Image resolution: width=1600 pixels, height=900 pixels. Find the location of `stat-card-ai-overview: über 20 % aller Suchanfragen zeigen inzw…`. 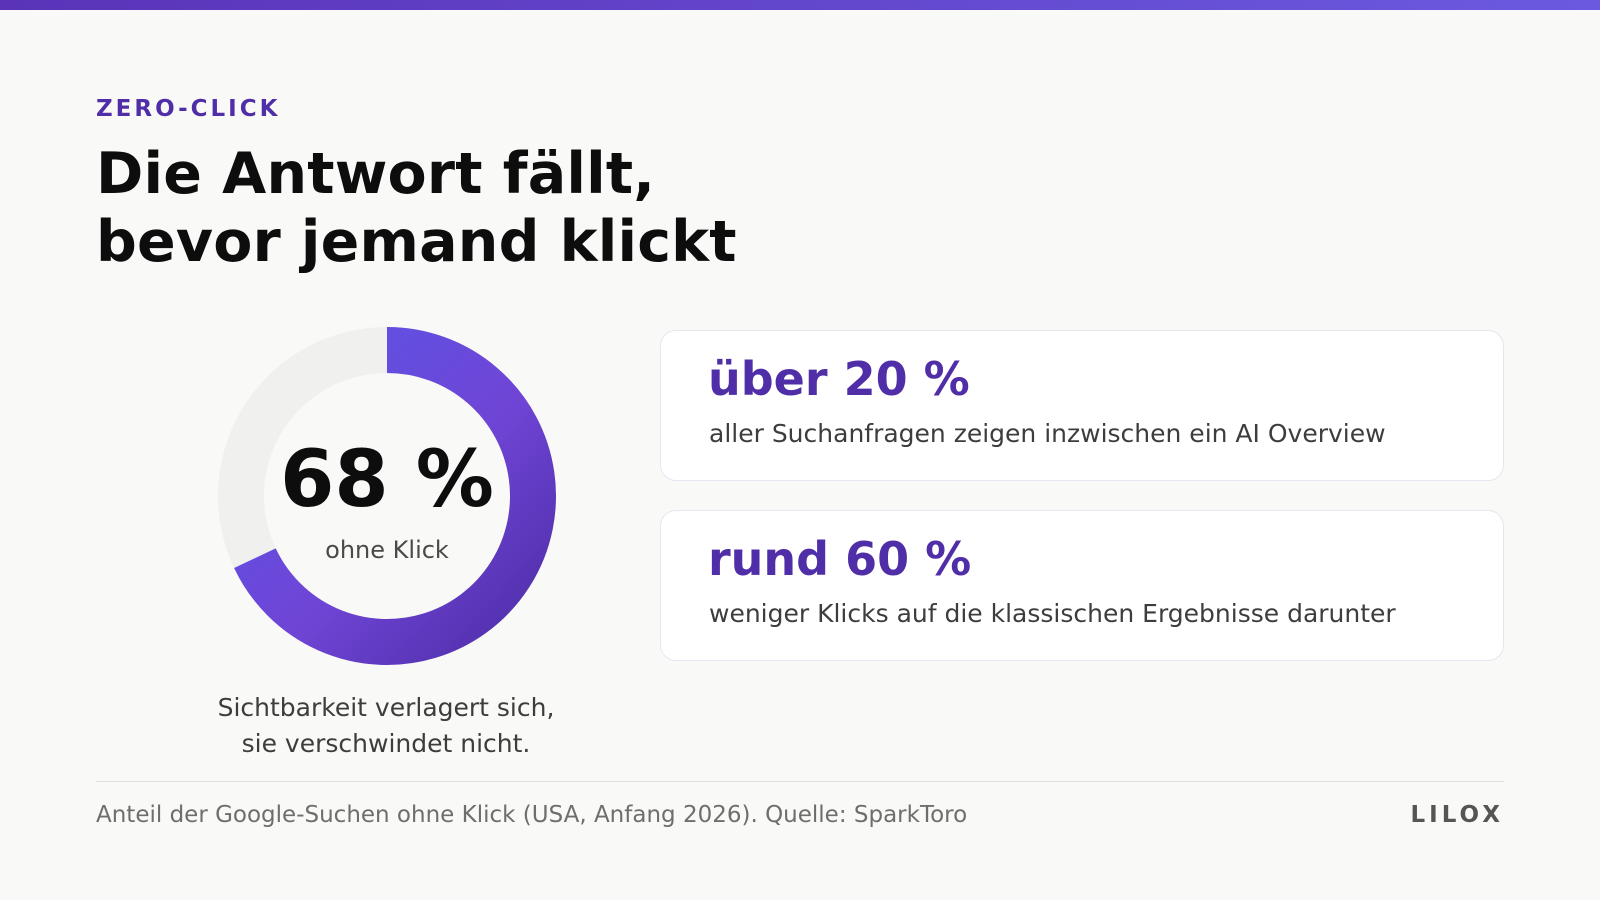

stat-card-ai-overview: über 20 % aller Suchanfragen zeigen inzw… is located at coordinates (1082, 405).